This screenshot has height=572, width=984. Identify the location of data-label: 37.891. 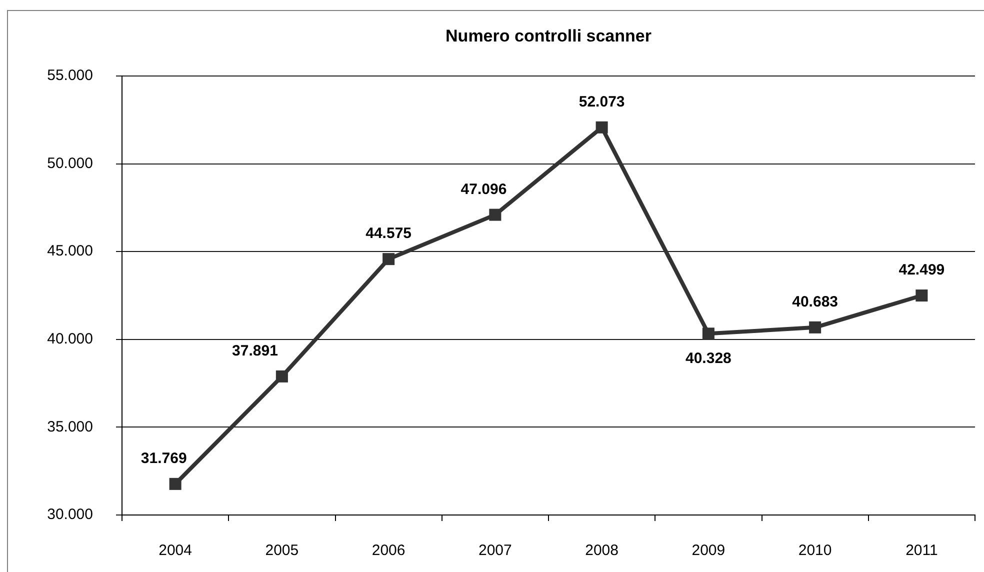
(255, 351).